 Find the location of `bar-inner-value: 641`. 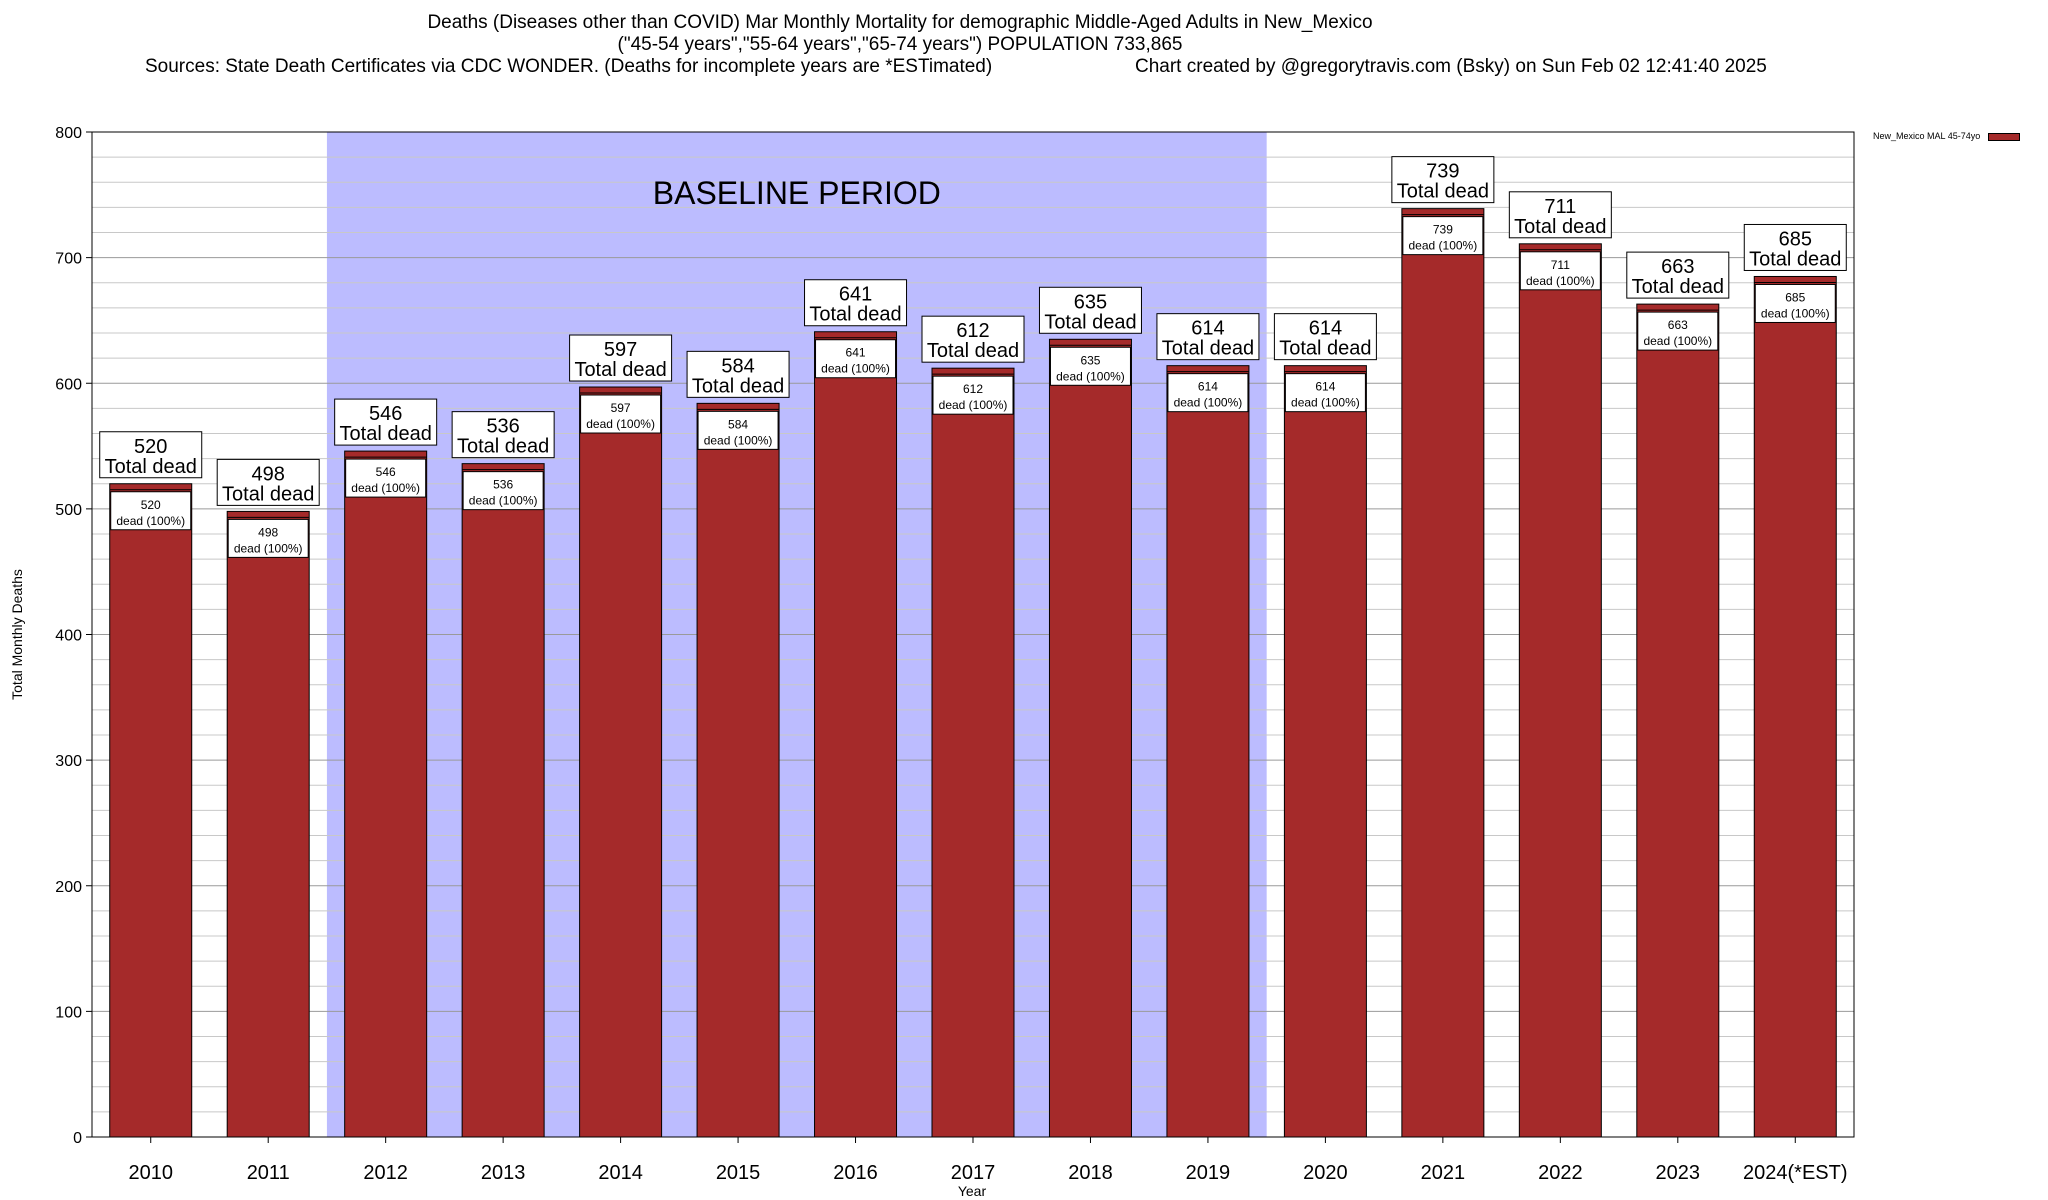

bar-inner-value: 641 is located at coordinates (856, 353).